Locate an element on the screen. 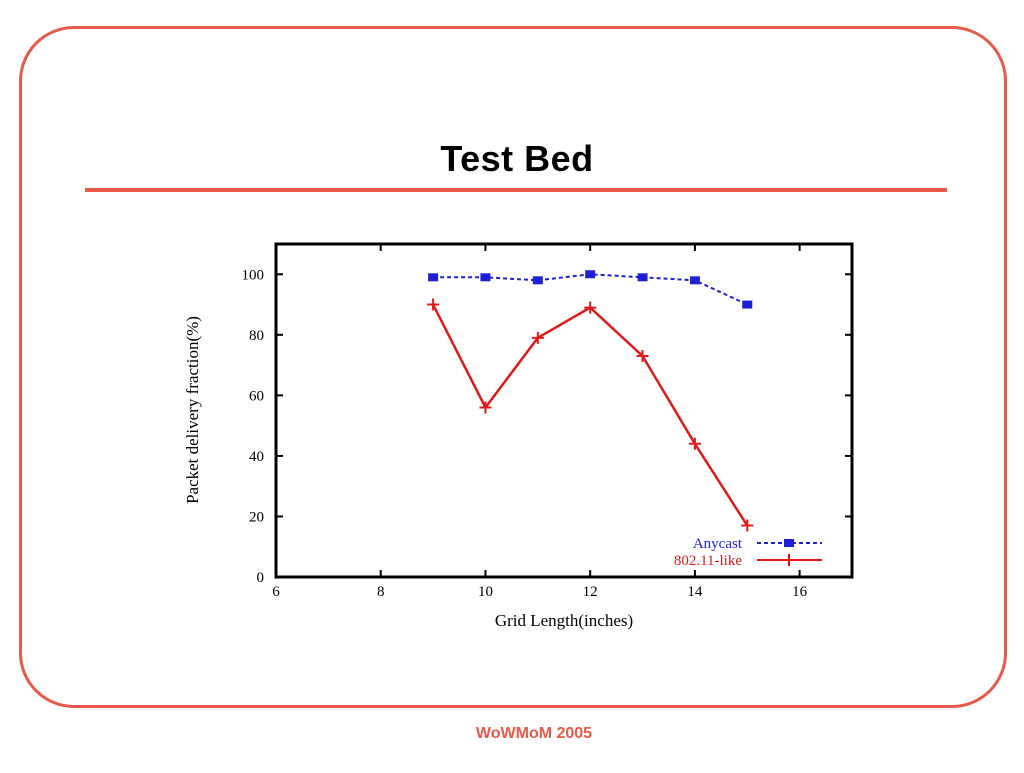 This screenshot has width=1024, height=773. series-line-anycast is located at coordinates (590, 289).